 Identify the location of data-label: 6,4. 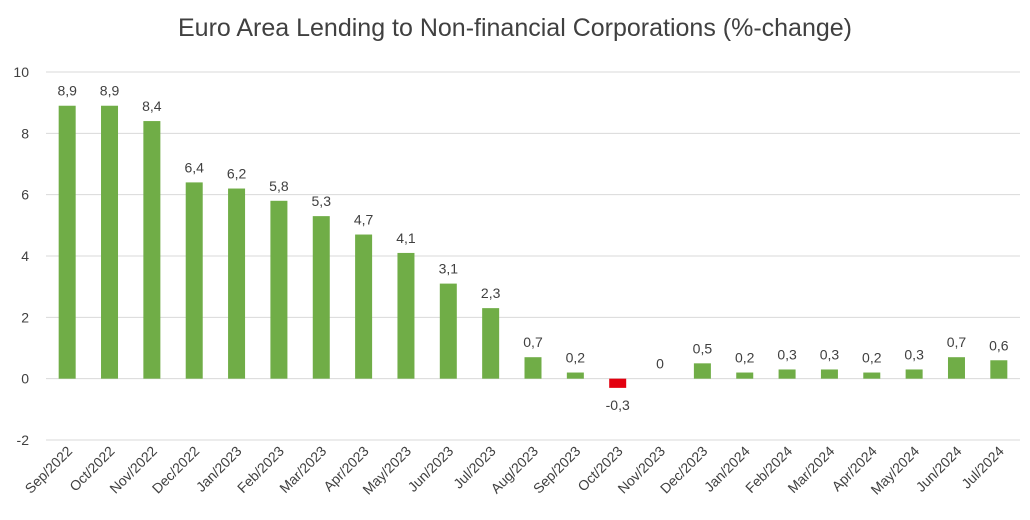
(194, 167).